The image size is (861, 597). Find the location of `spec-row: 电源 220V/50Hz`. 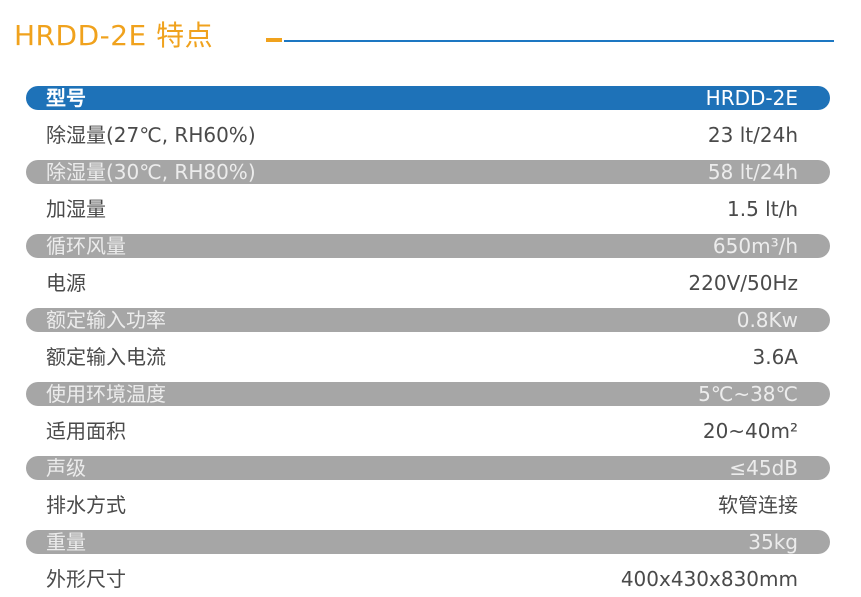

spec-row: 电源 220V/50Hz is located at coordinates (428, 282).